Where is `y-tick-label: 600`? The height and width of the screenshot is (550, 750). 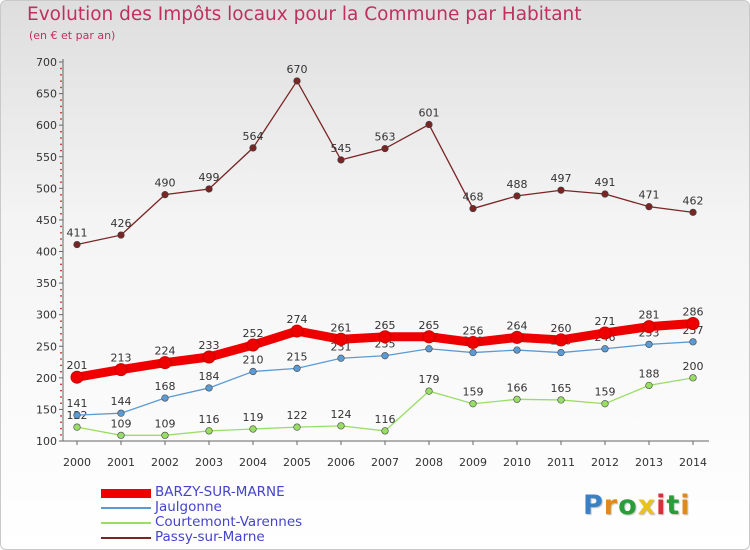
y-tick-label: 600 is located at coordinates (46, 125).